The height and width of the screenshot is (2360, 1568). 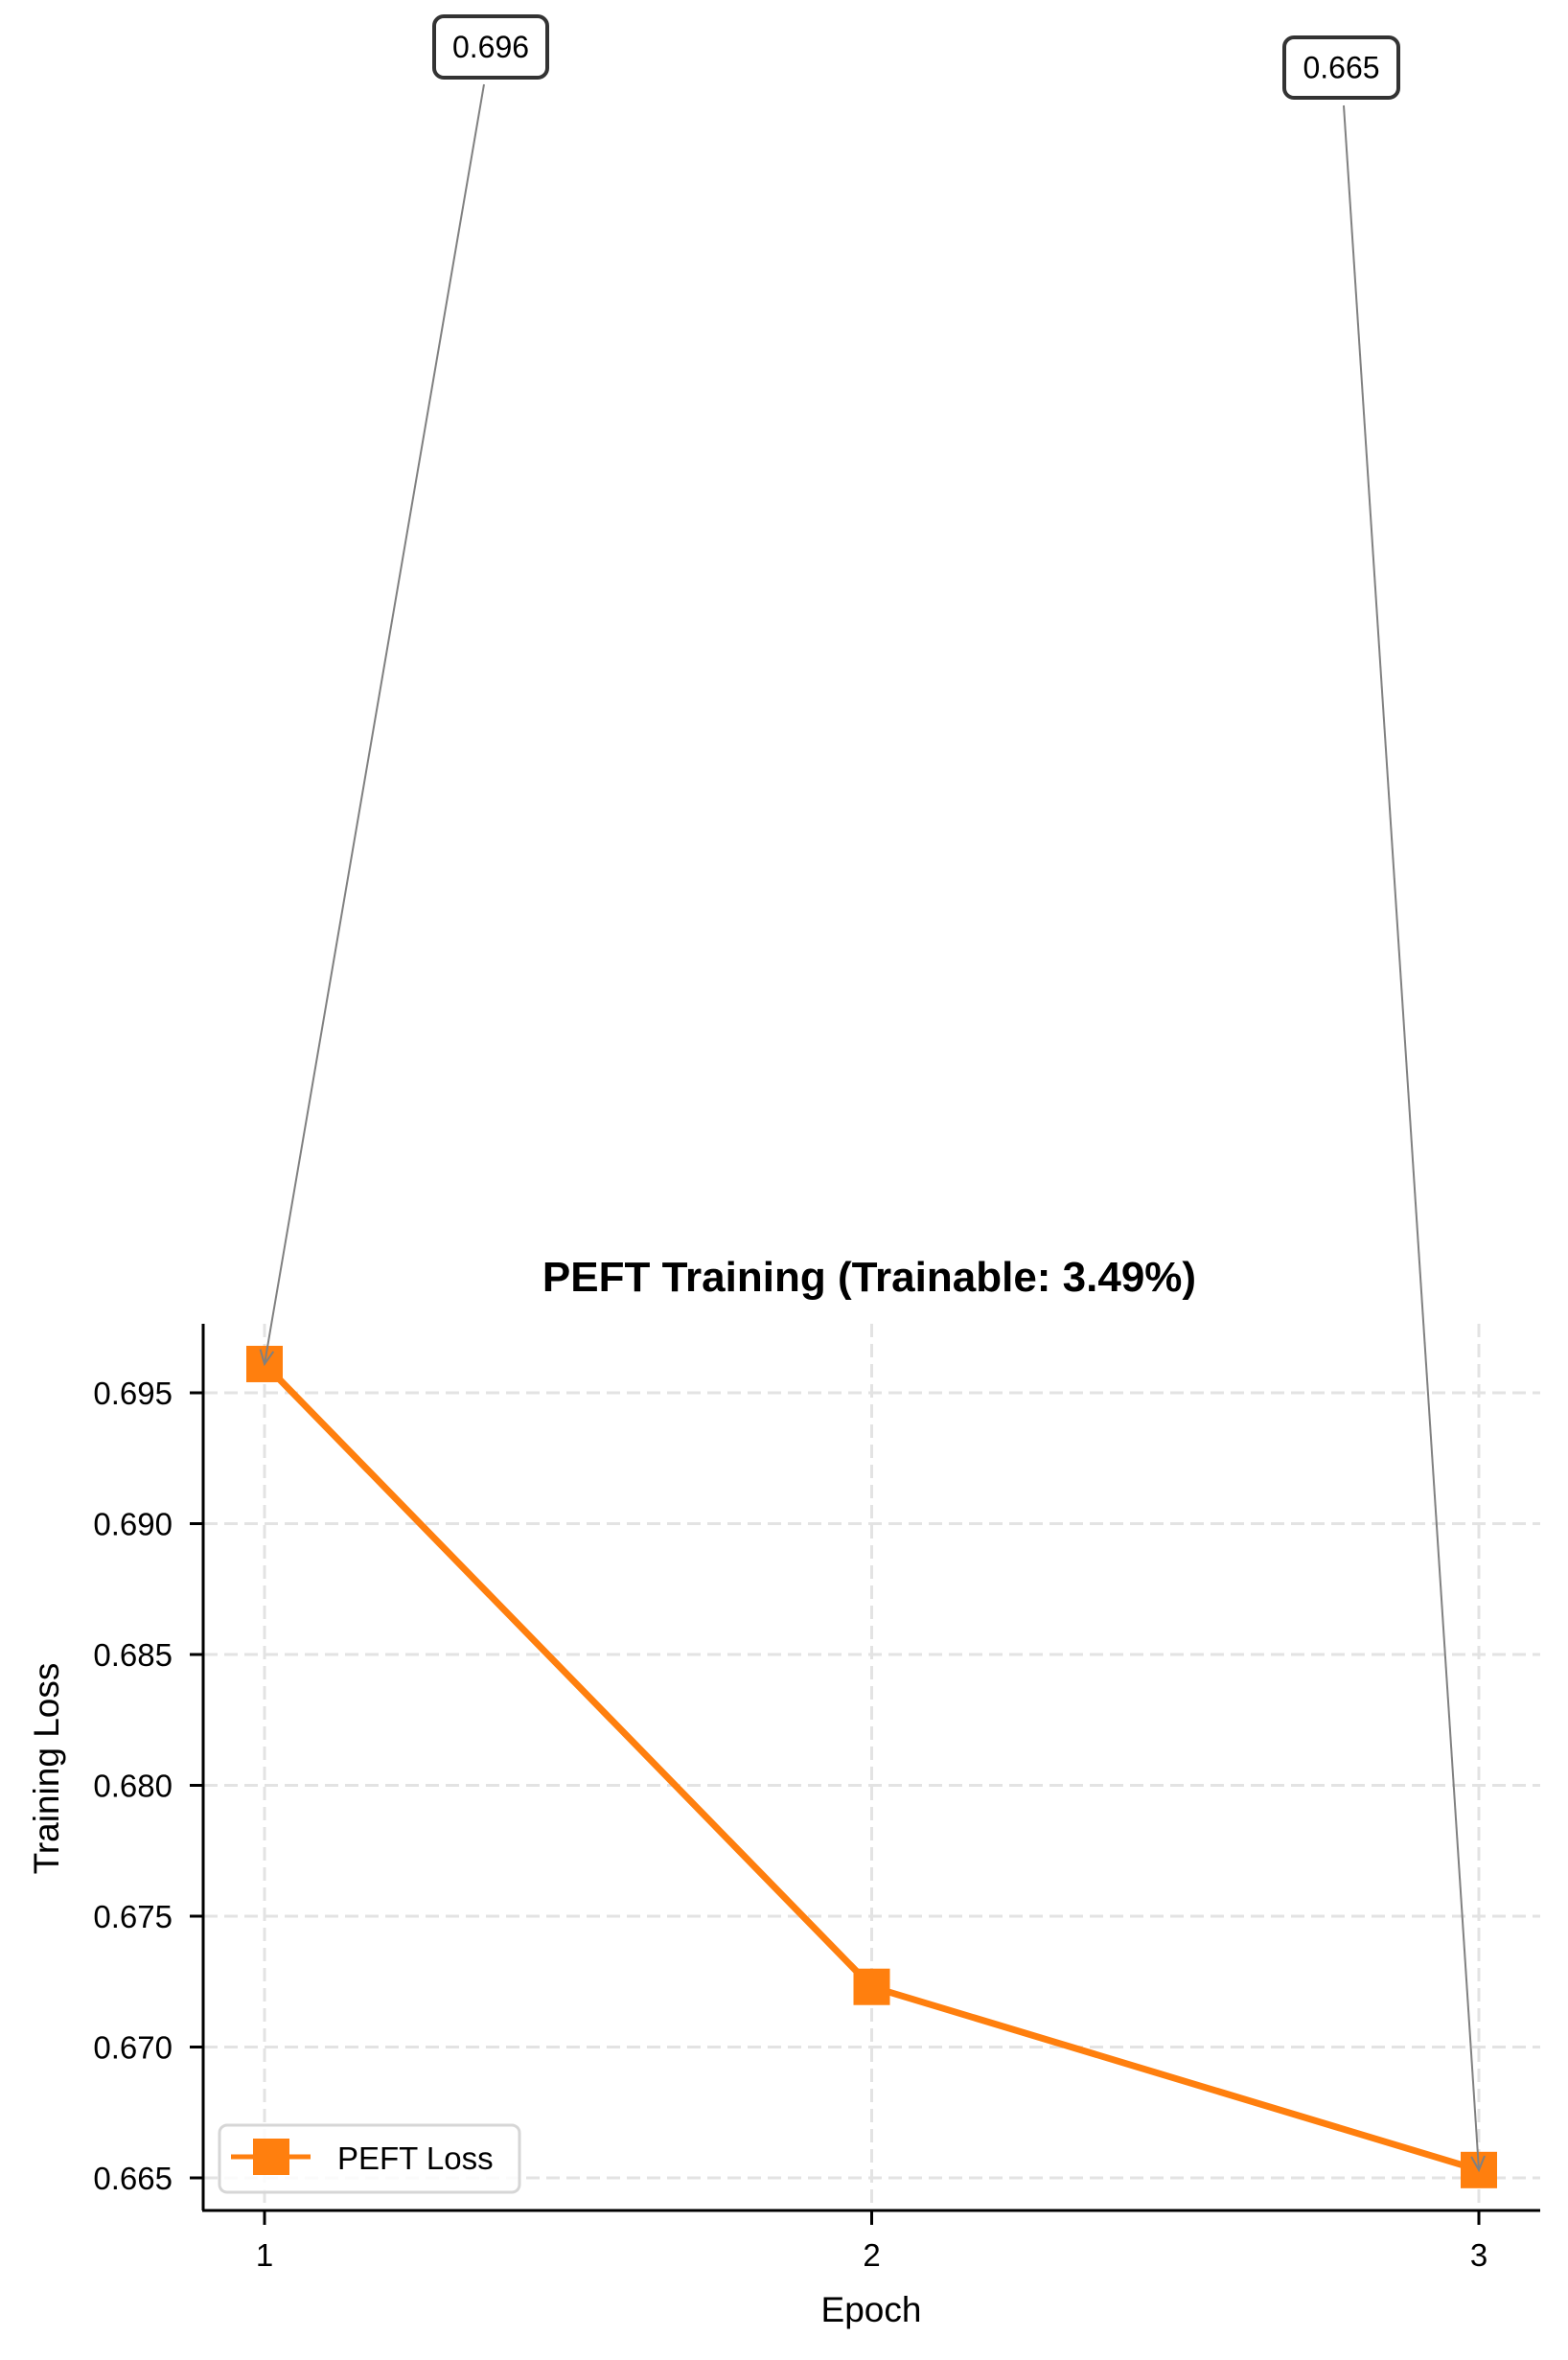 I want to click on y-tick-label: 0.680, so click(x=133, y=1786).